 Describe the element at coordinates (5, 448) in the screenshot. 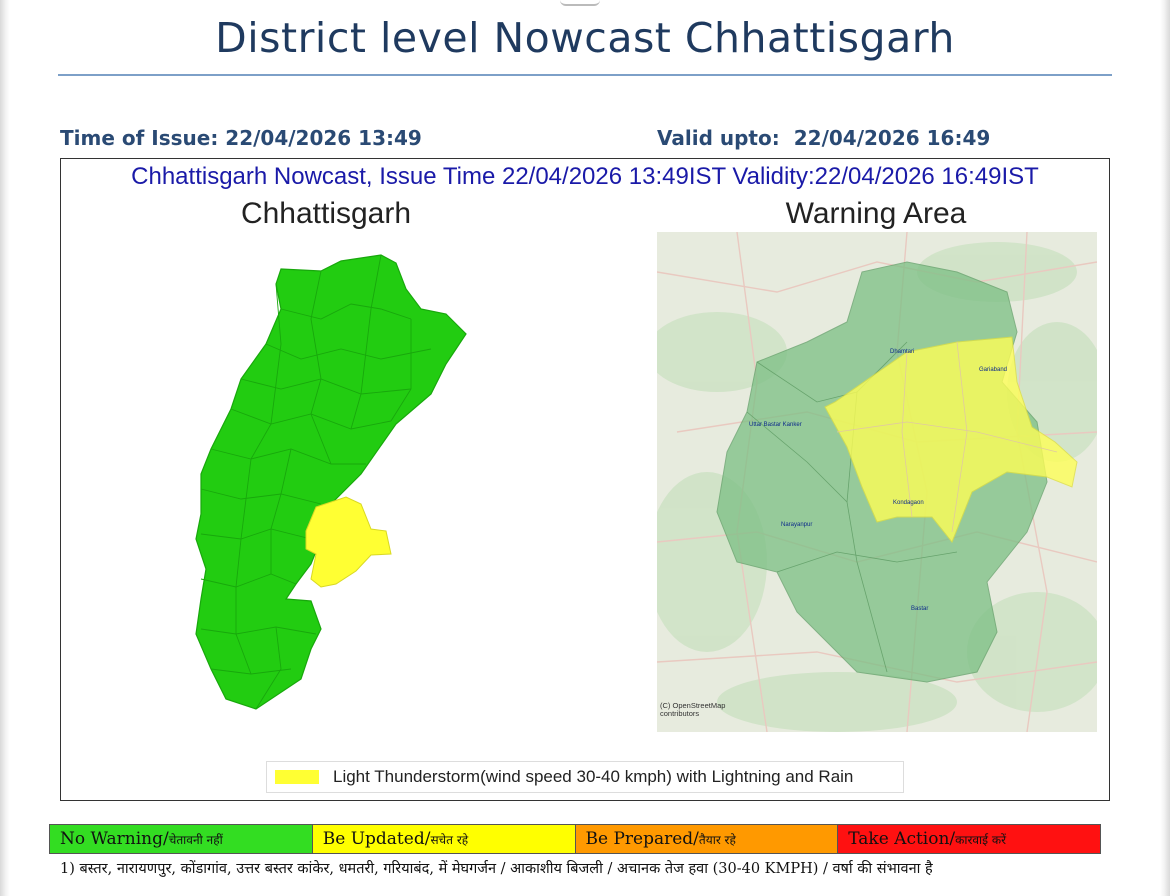

I see `page-edge-left` at that location.